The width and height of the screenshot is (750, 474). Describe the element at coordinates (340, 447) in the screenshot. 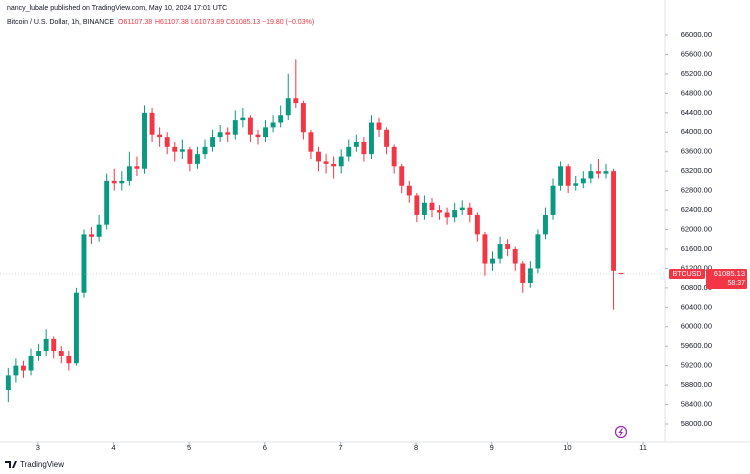

I see `x-tick-label: 7` at that location.